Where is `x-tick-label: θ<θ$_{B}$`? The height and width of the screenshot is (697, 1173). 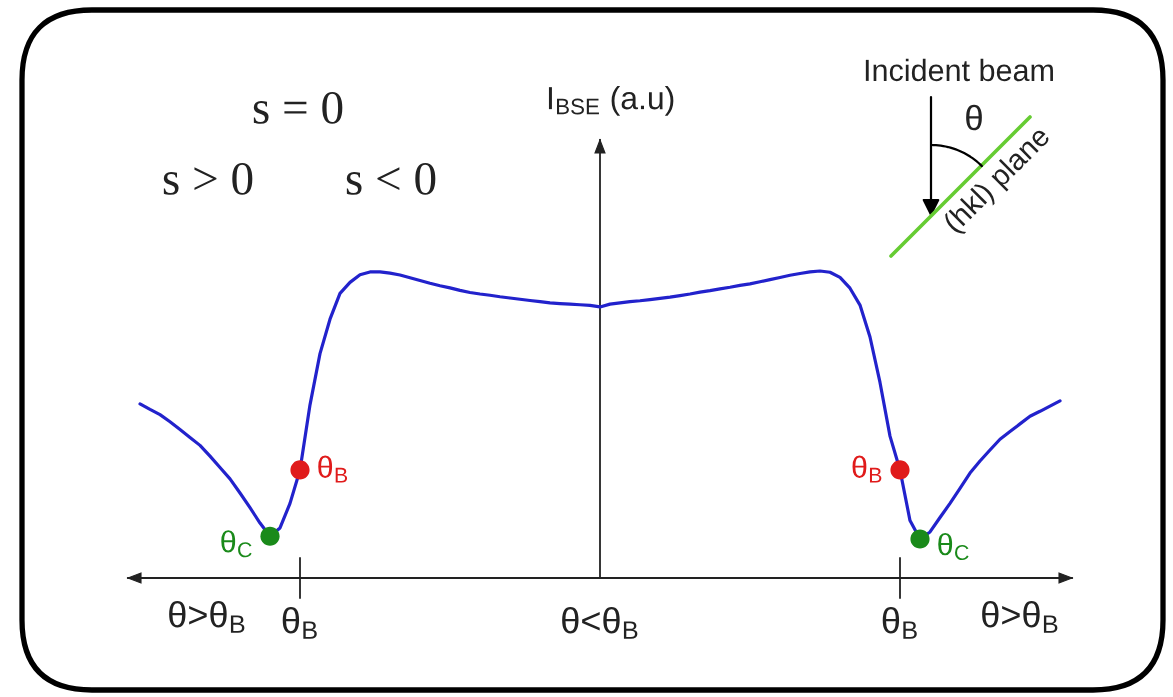
x-tick-label: θ<θ$_{B}$ is located at coordinates (600, 622).